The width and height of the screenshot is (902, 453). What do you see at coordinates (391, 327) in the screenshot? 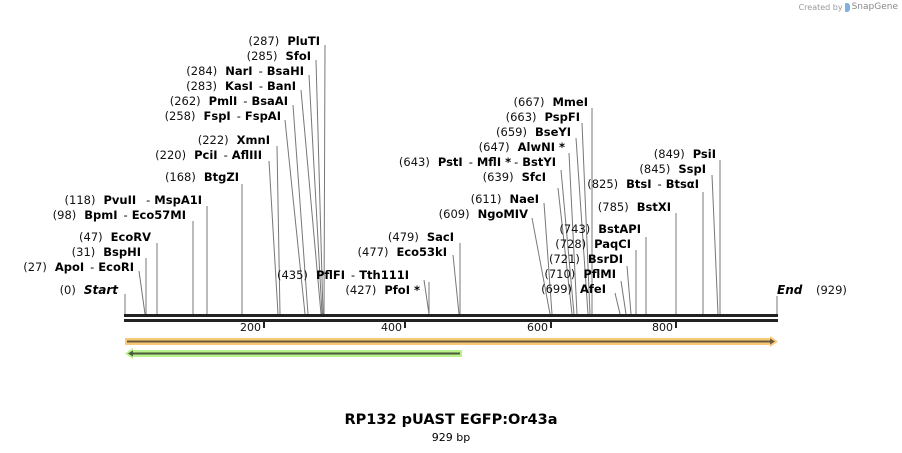
I see `tick-label: 400` at bounding box center [391, 327].